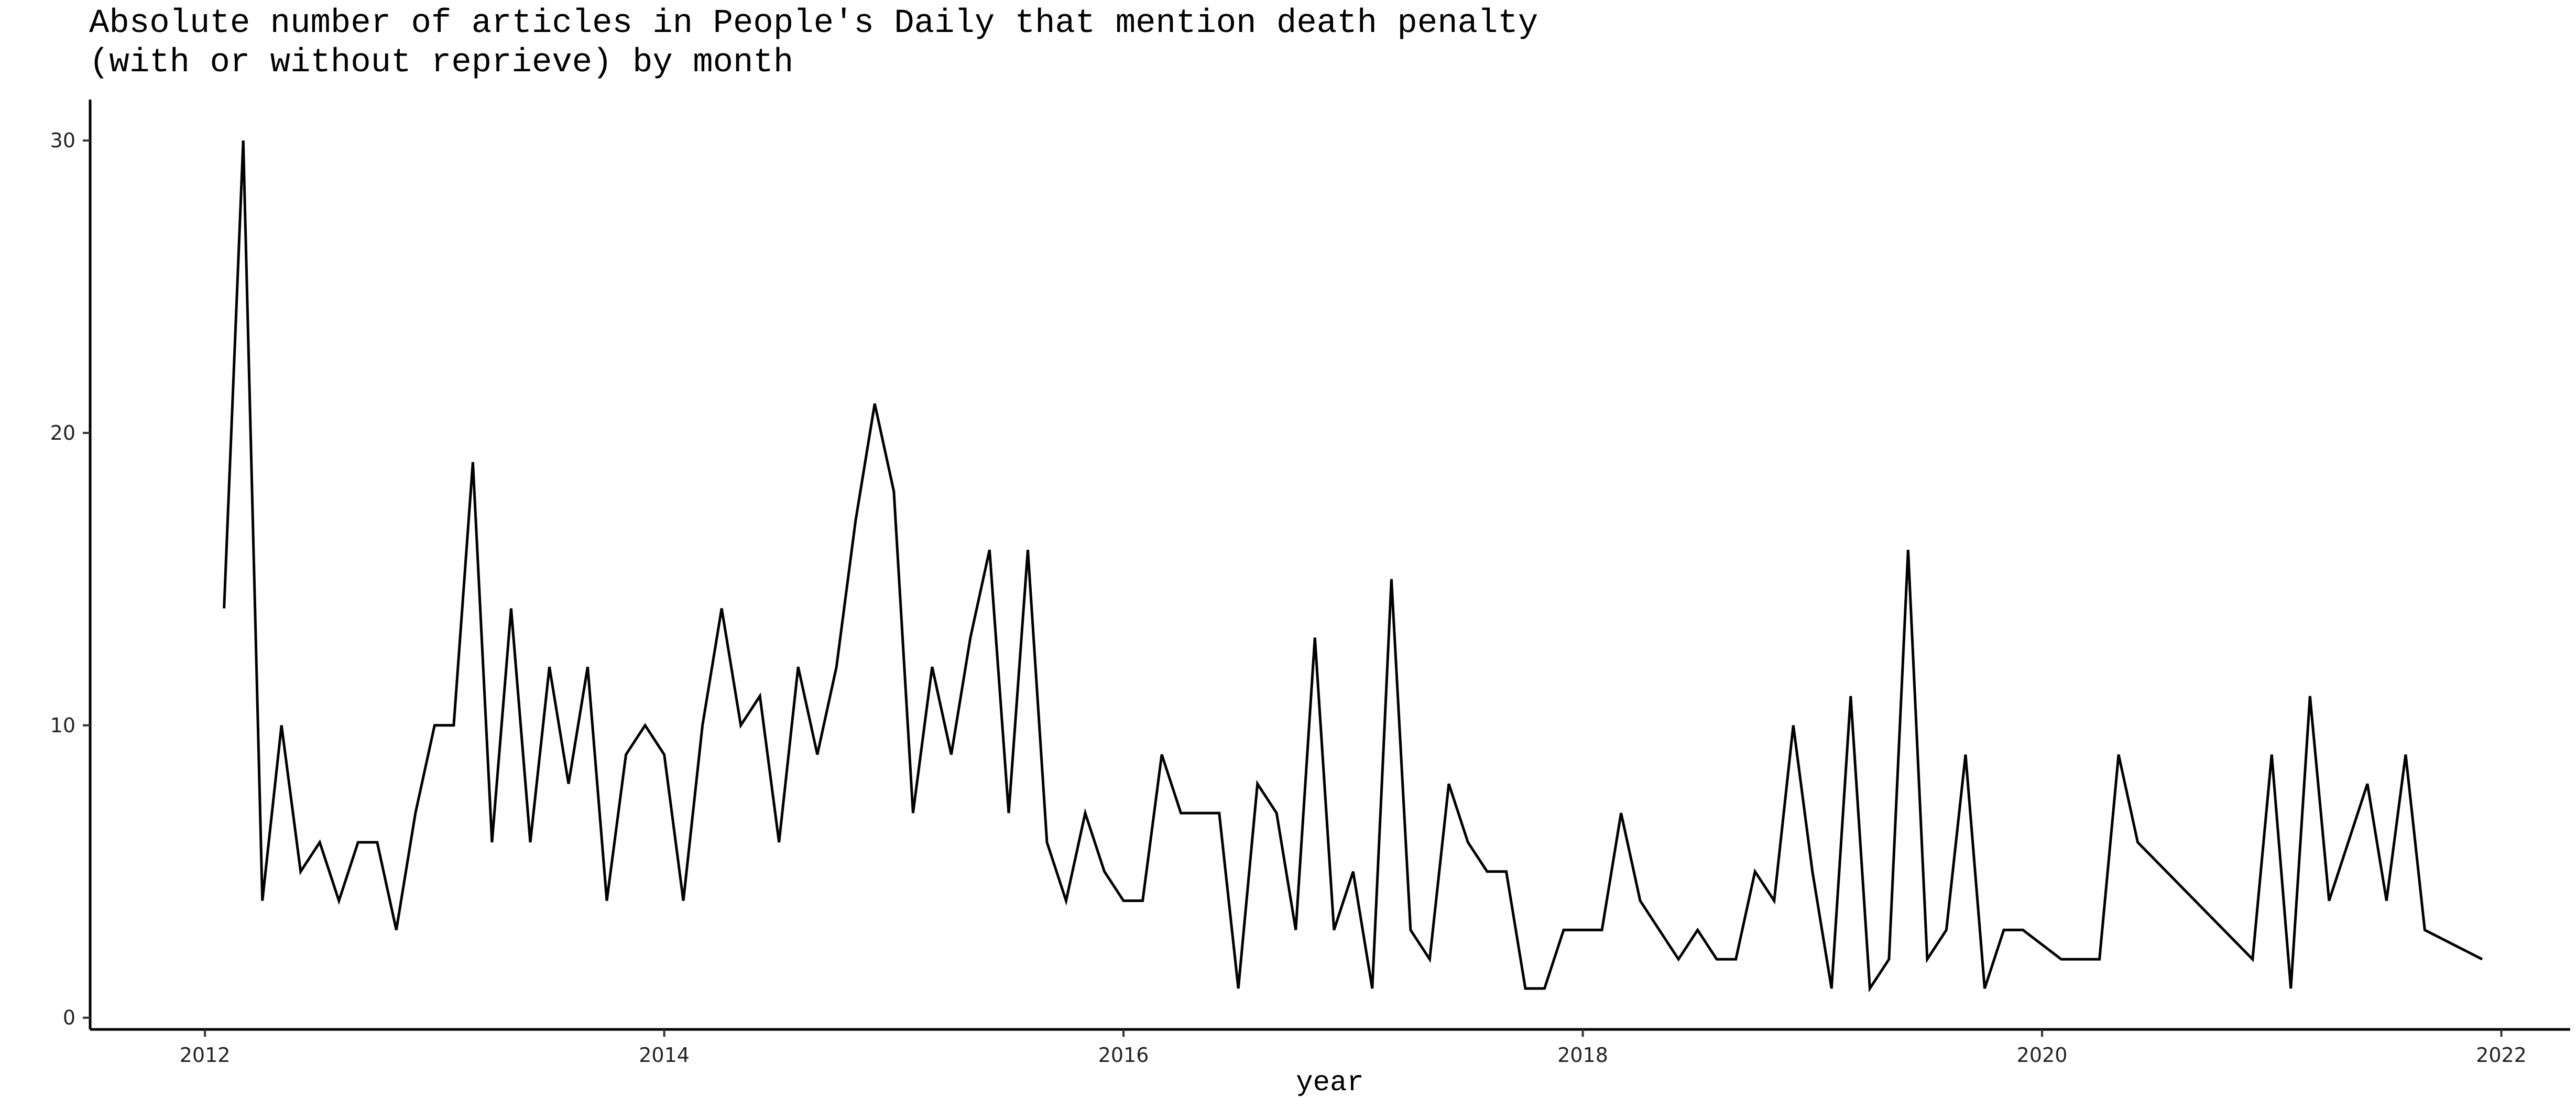 Image resolution: width=2576 pixels, height=1107 pixels. Describe the element at coordinates (69, 1017) in the screenshot. I see `y-tick-label: 0` at that location.